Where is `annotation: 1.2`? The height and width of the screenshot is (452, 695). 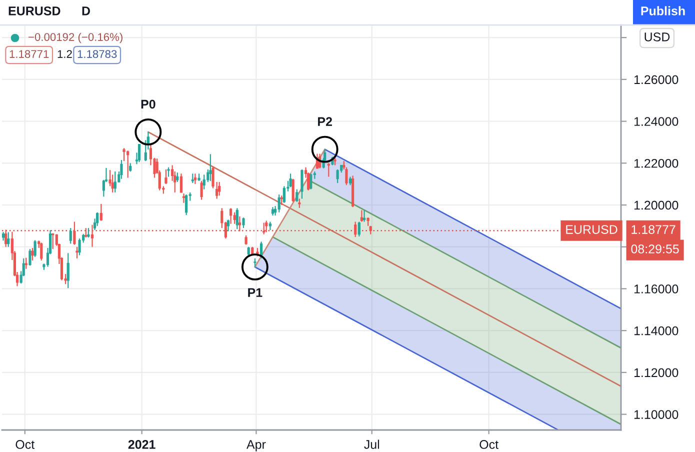 annotation: 1.2 is located at coordinates (65, 54).